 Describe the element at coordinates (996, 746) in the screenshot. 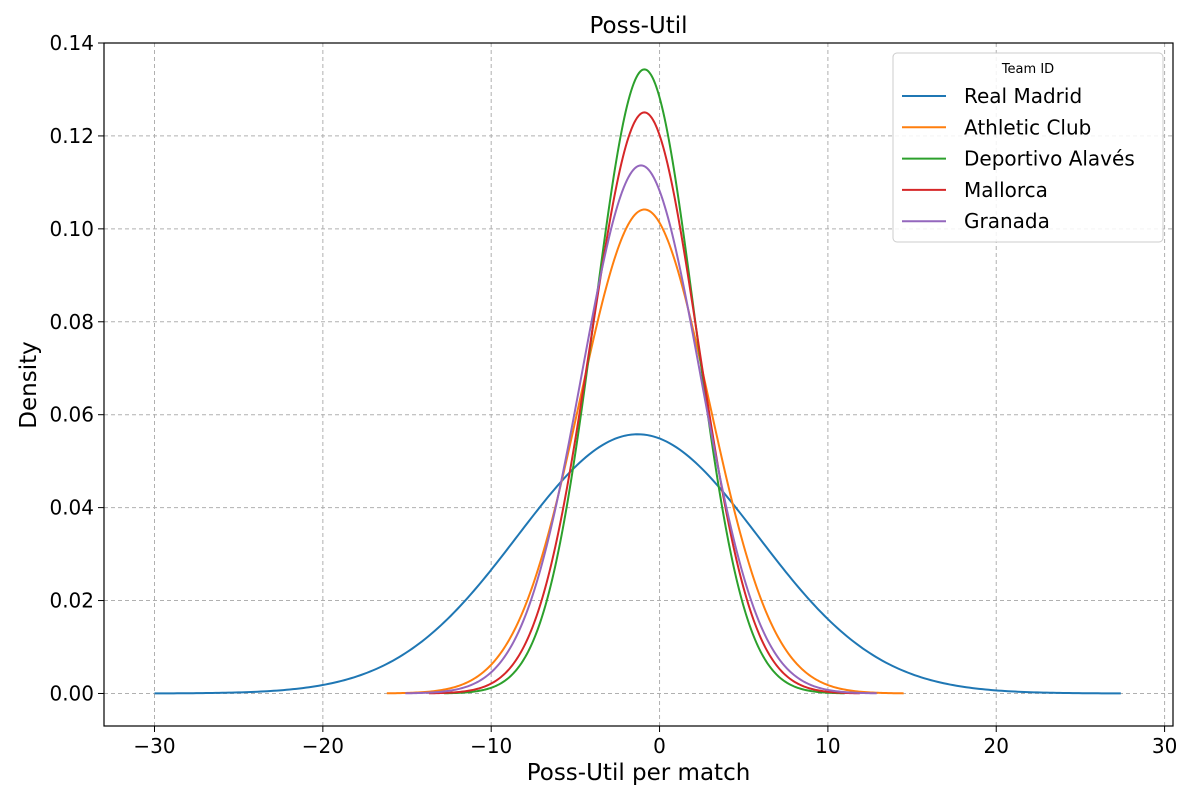

I see `x-tick-label: 20` at that location.